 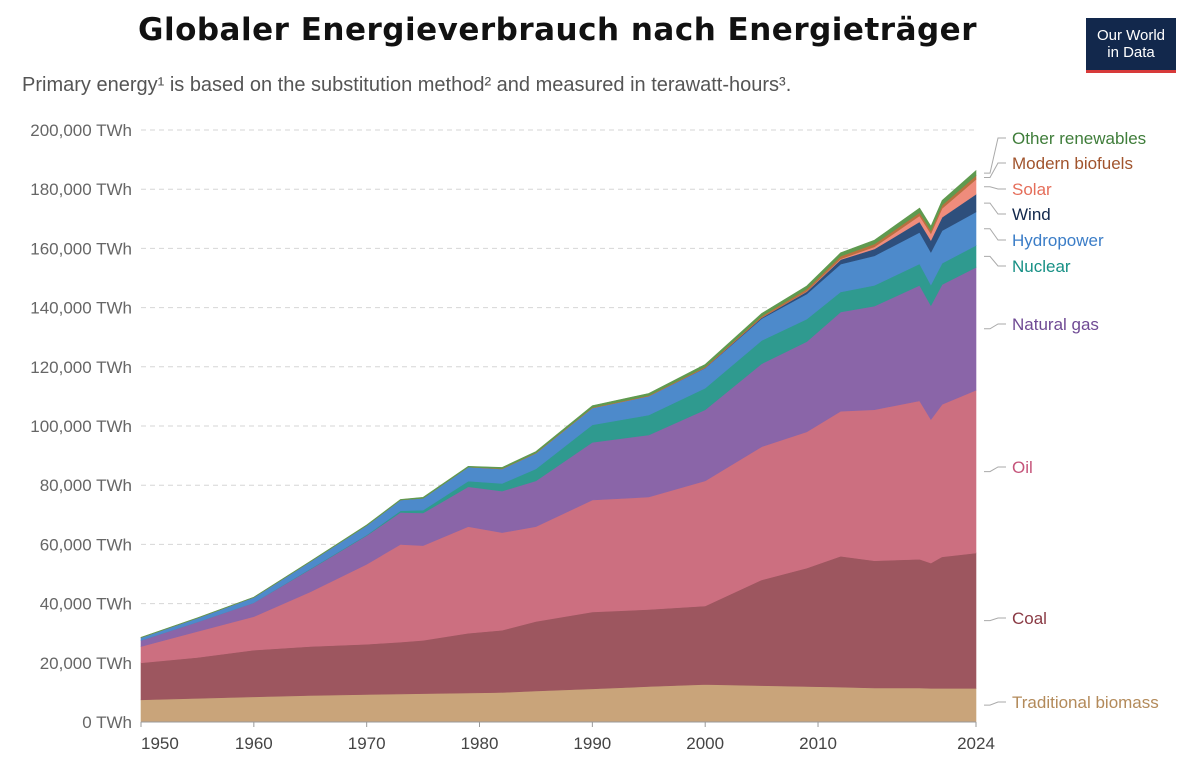 What do you see at coordinates (81, 426) in the screenshot?
I see `y-tick-label: 100,000 TWh` at bounding box center [81, 426].